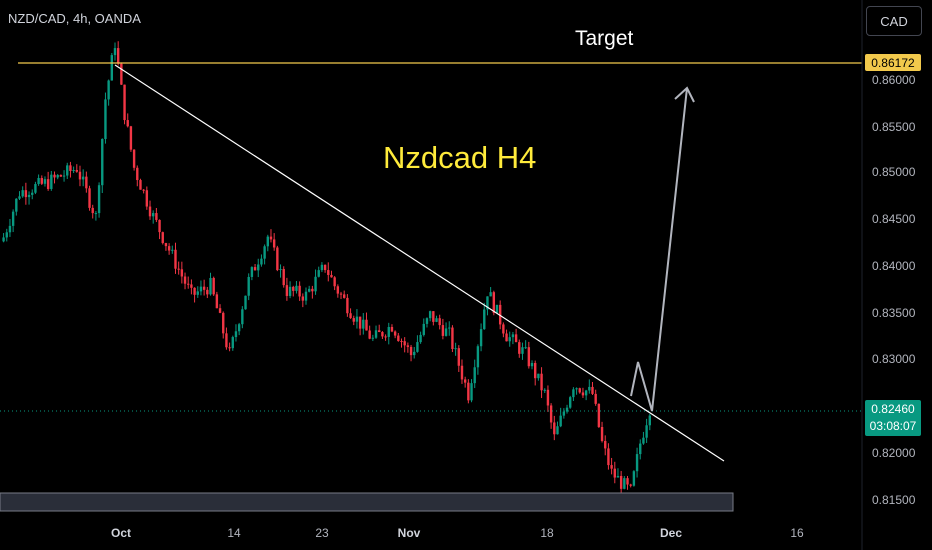  What do you see at coordinates (409, 533) in the screenshot?
I see `x-tick: Nov` at bounding box center [409, 533].